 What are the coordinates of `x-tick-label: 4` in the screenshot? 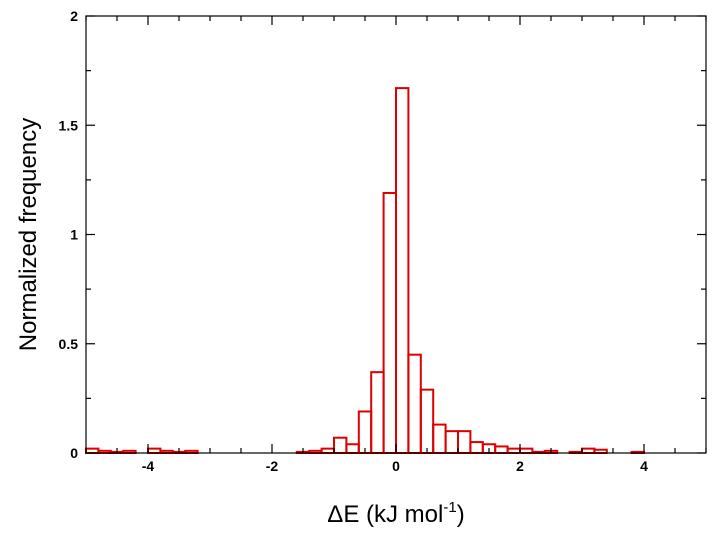 It's located at (644, 466).